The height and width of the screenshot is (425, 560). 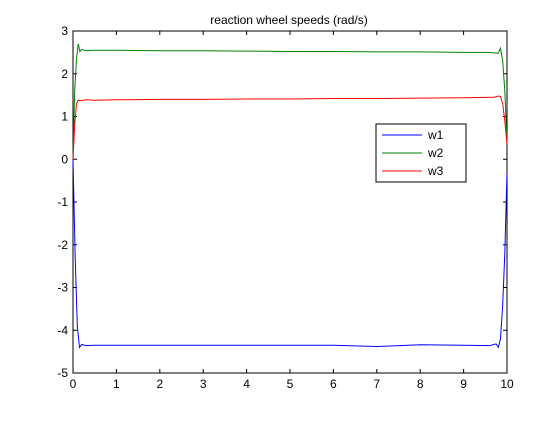 I want to click on chart-title: reaction wheel speeds (rad/s), so click(x=288, y=20).